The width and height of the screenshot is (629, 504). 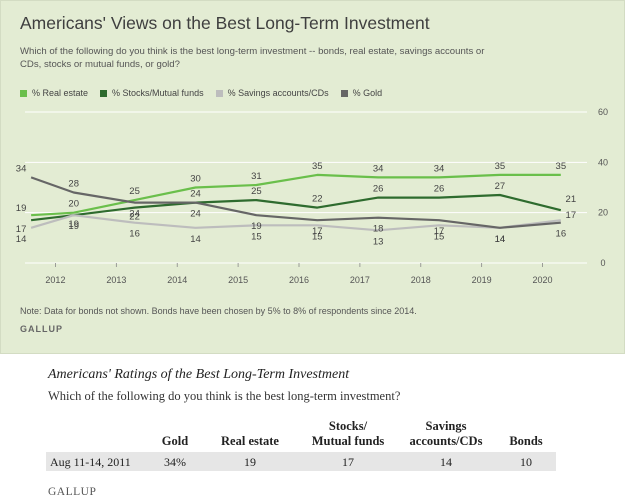 I want to click on legend-label: % Real estate, so click(x=60, y=93).